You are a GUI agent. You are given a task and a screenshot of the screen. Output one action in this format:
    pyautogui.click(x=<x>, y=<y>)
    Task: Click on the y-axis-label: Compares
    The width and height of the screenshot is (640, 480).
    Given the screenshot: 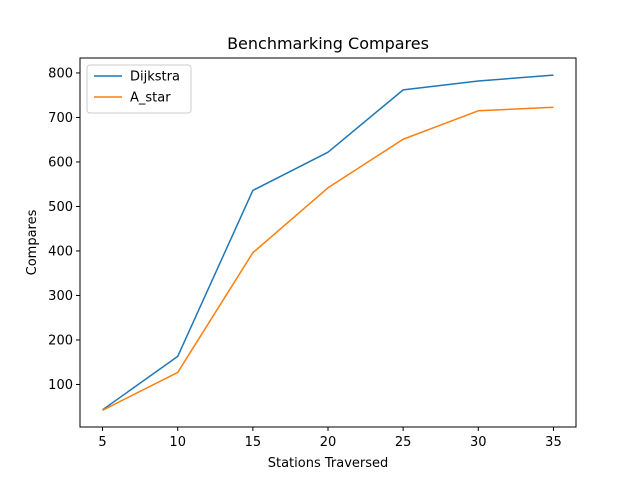 What is the action you would take?
    pyautogui.click(x=32, y=242)
    